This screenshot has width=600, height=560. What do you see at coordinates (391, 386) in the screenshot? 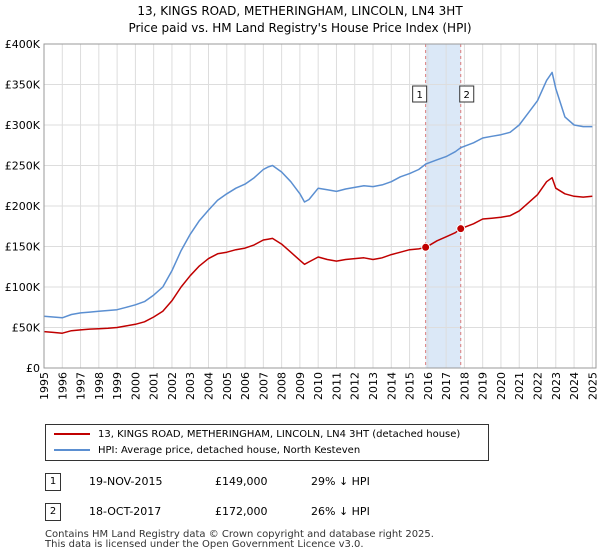
I see `x-tick-label: 2014` at bounding box center [391, 386].